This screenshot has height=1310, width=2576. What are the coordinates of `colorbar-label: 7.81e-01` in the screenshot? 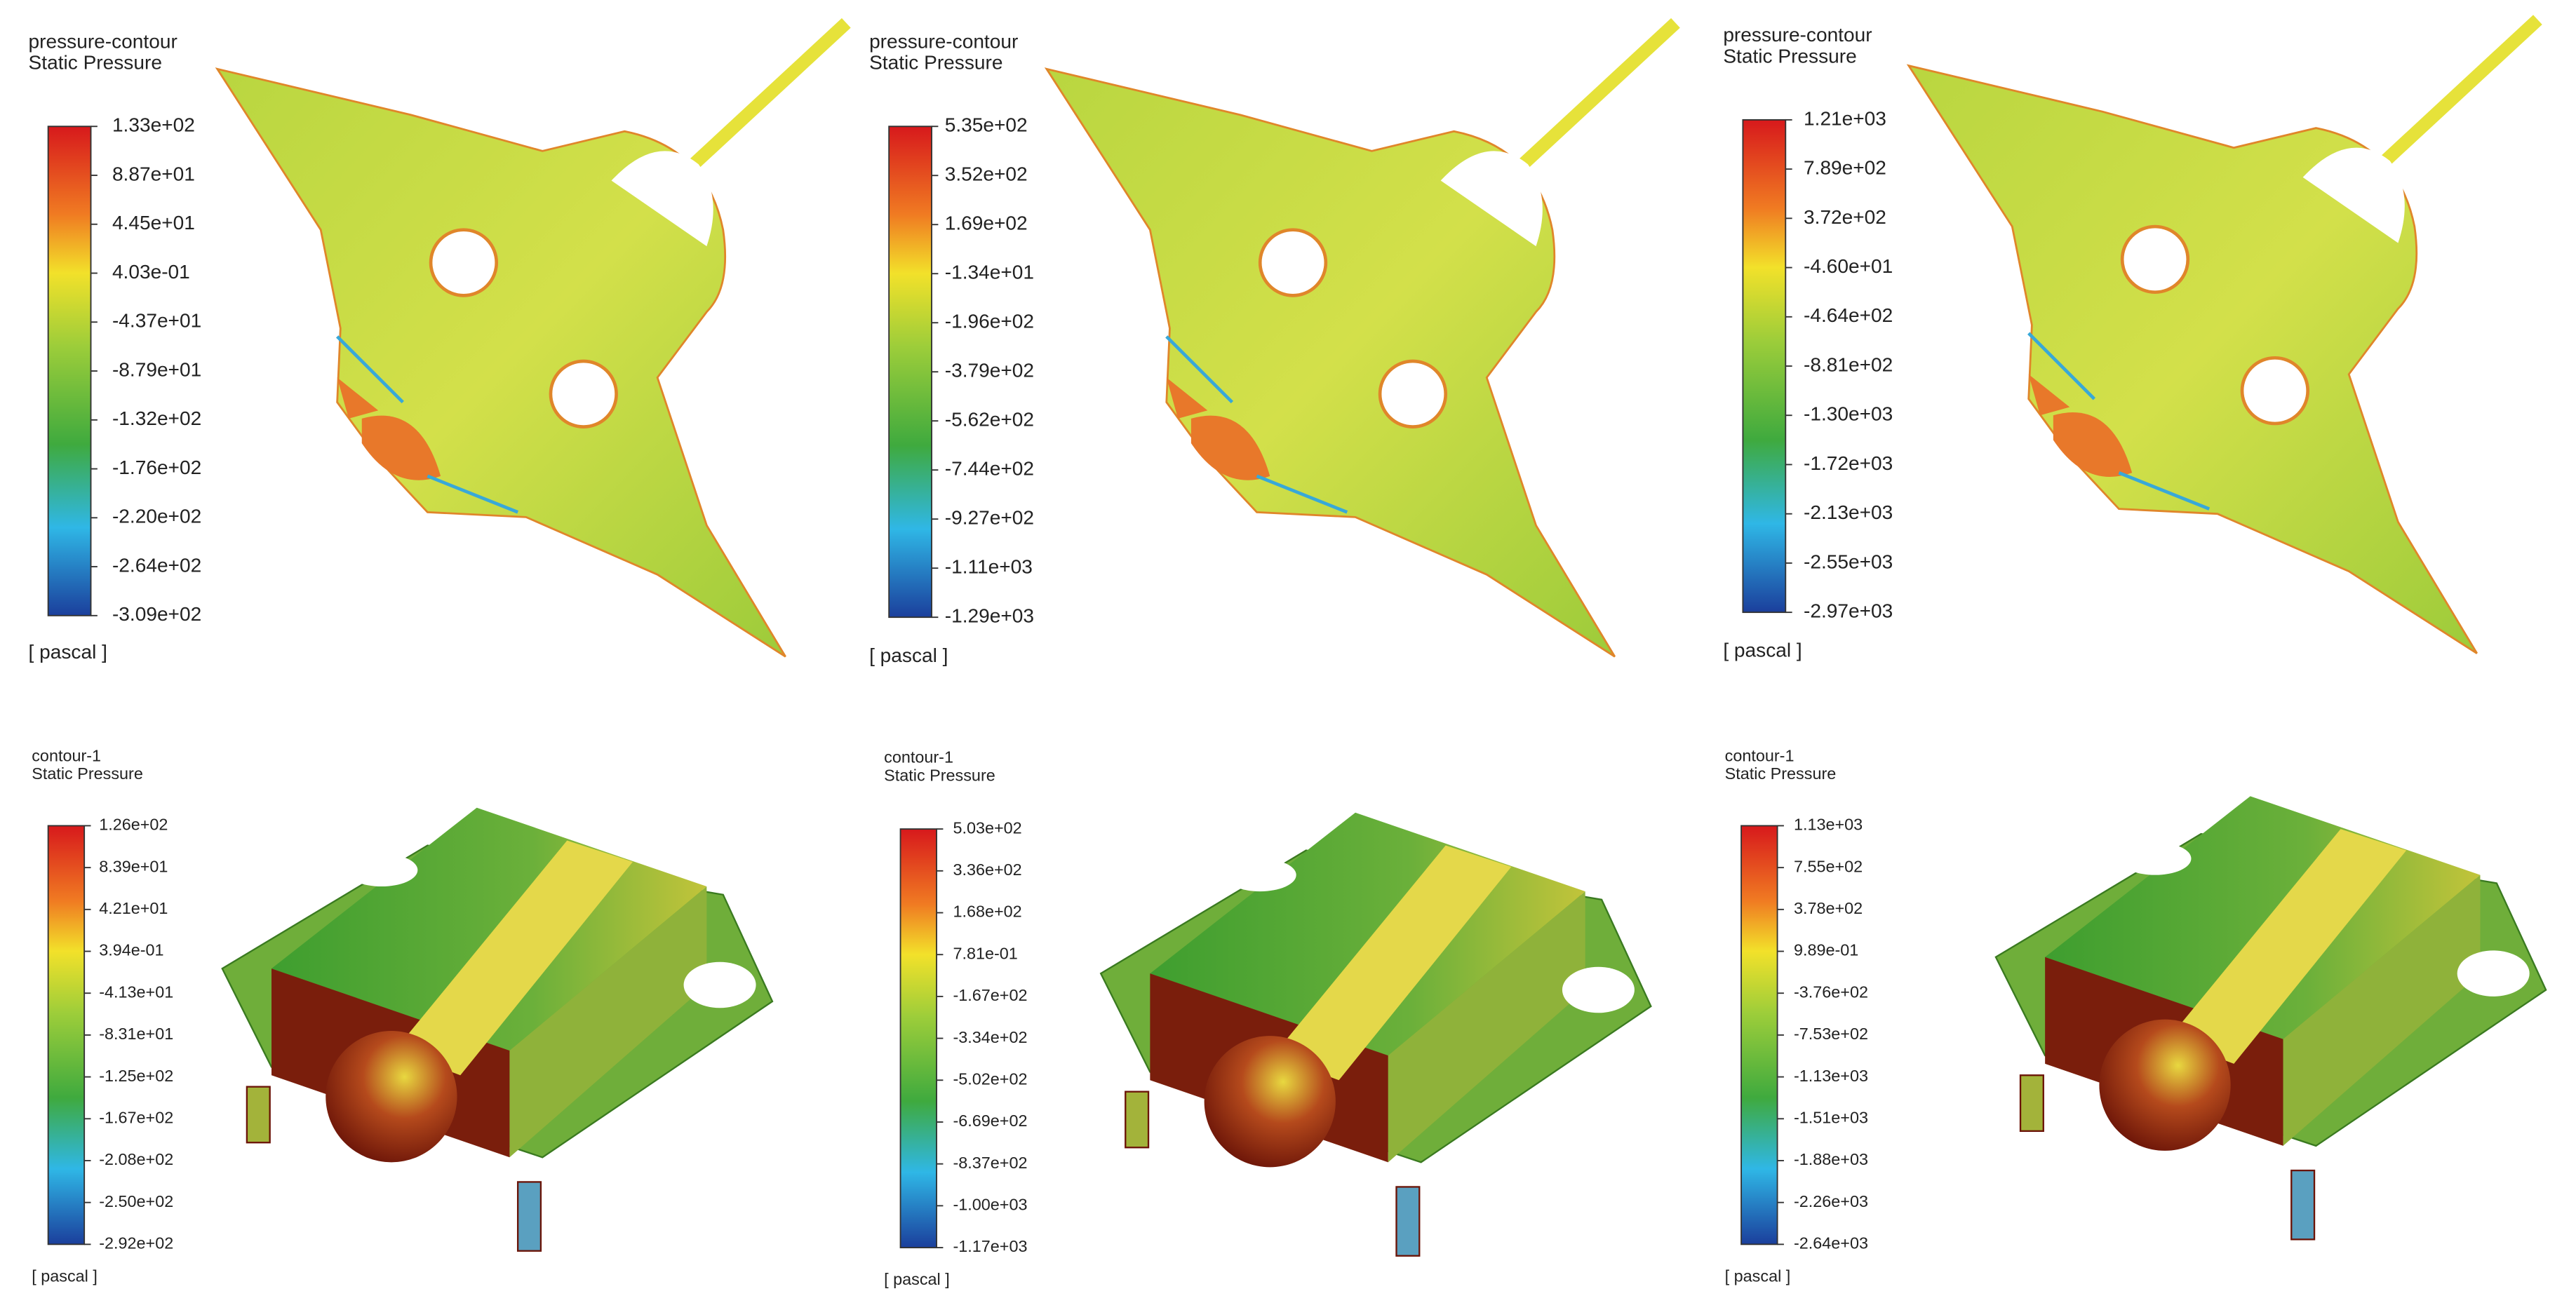 It's located at (985, 953).